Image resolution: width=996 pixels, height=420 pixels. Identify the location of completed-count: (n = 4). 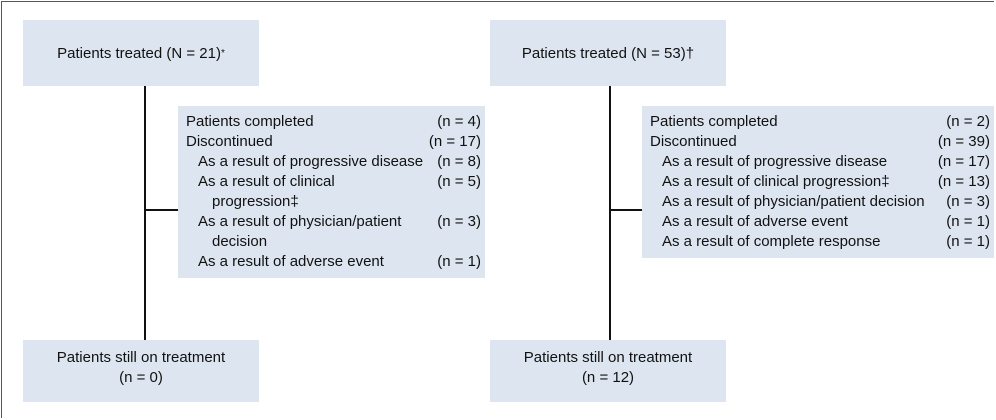
(459, 121).